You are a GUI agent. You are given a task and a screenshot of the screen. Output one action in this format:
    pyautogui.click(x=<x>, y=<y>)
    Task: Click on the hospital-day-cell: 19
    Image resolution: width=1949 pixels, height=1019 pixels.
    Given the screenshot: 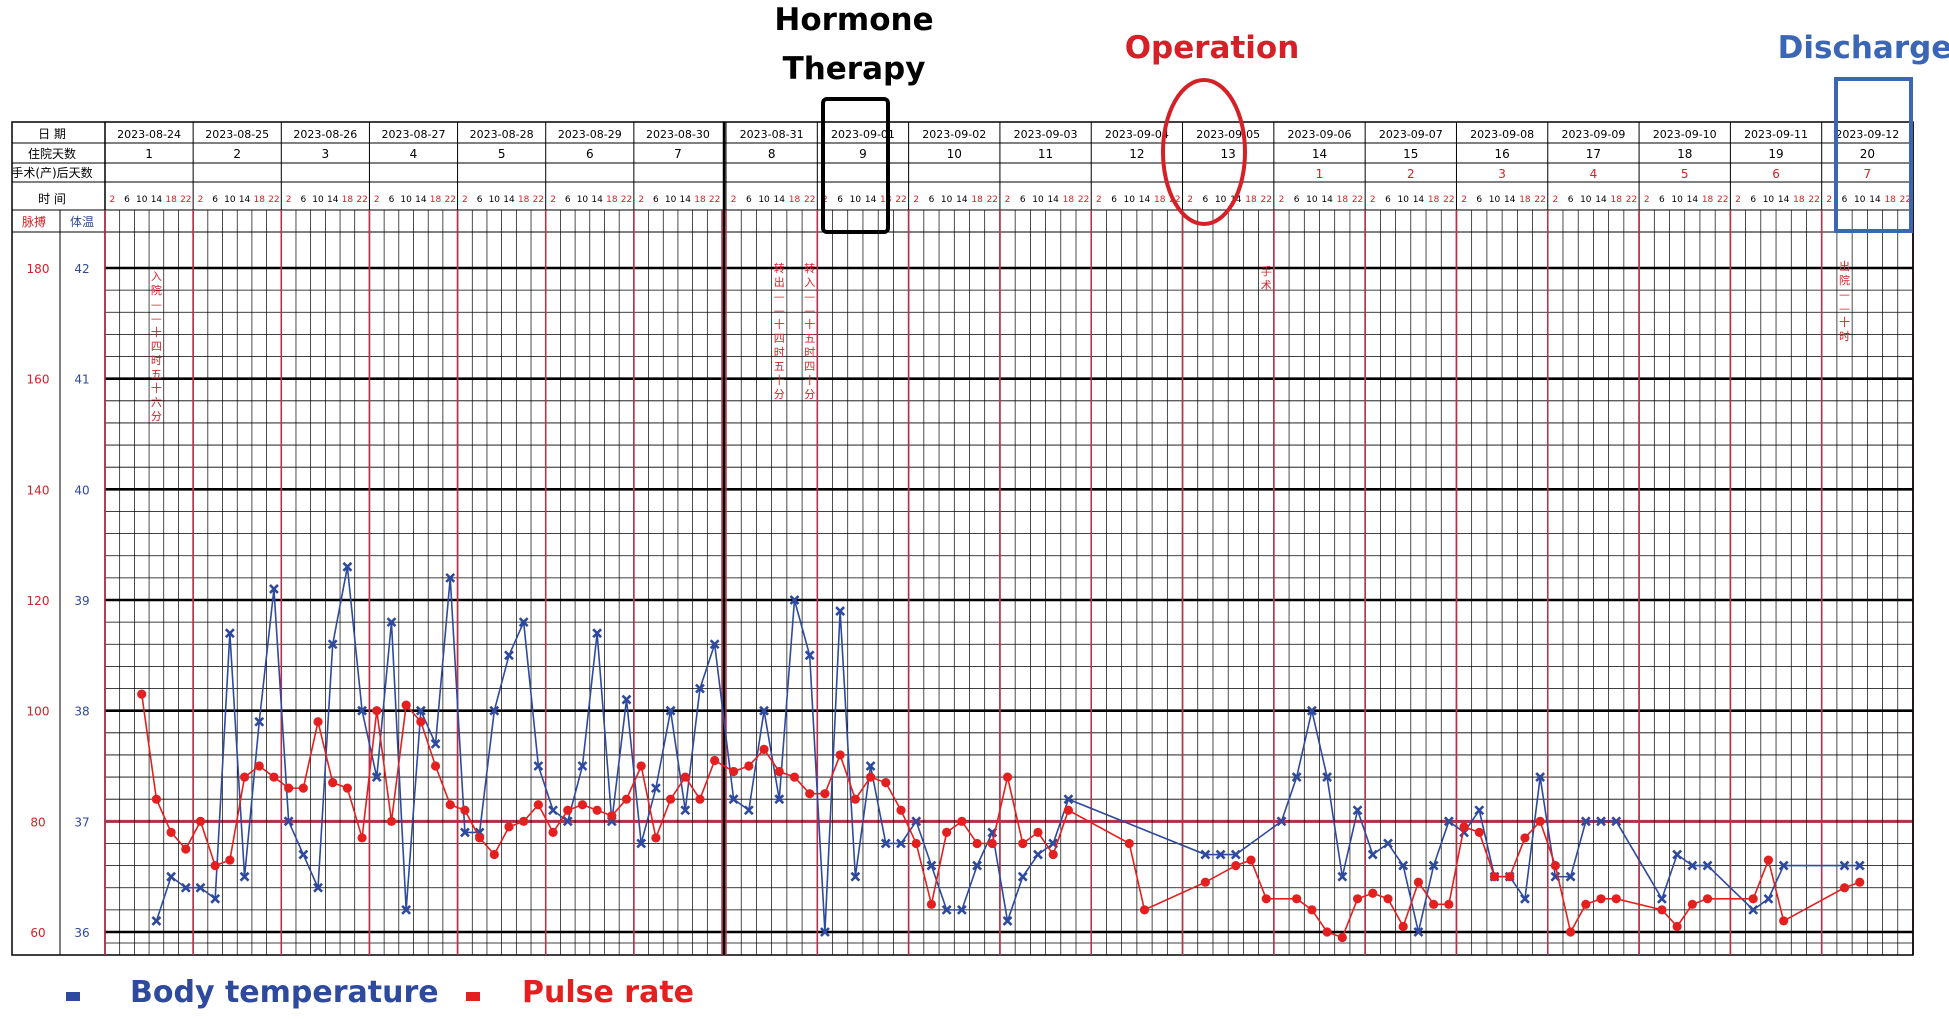 What is the action you would take?
    pyautogui.click(x=1775, y=154)
    